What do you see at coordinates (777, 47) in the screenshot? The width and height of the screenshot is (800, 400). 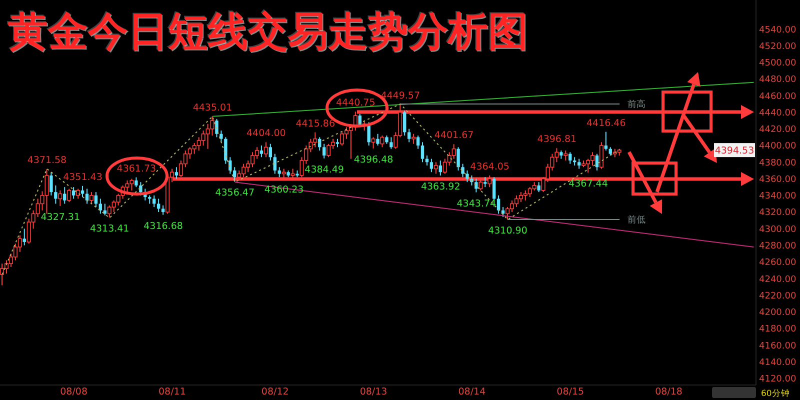 I see `y-tick-label: 4520.00` at bounding box center [777, 47].